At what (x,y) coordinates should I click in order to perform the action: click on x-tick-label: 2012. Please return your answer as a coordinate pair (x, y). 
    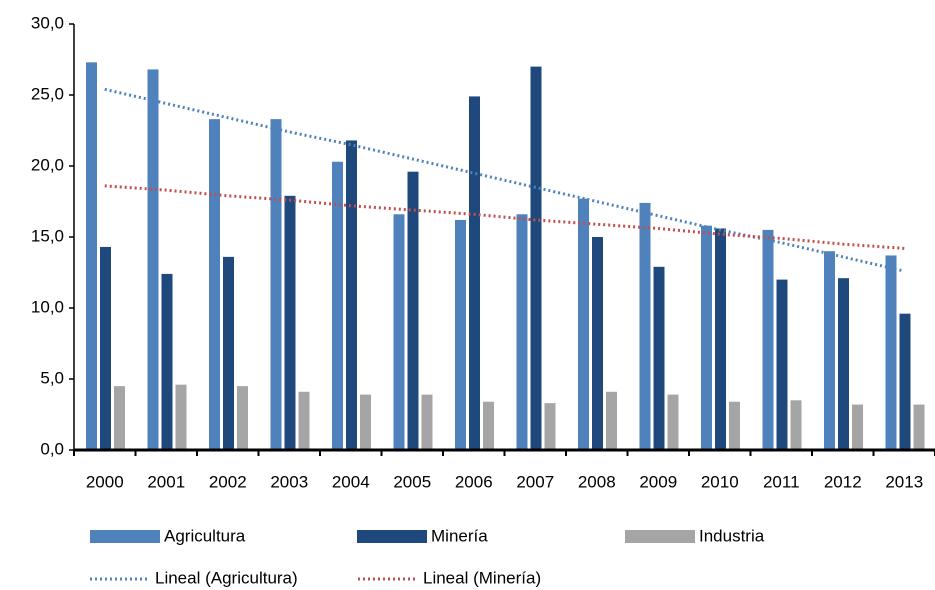
    Looking at the image, I should click on (843, 481).